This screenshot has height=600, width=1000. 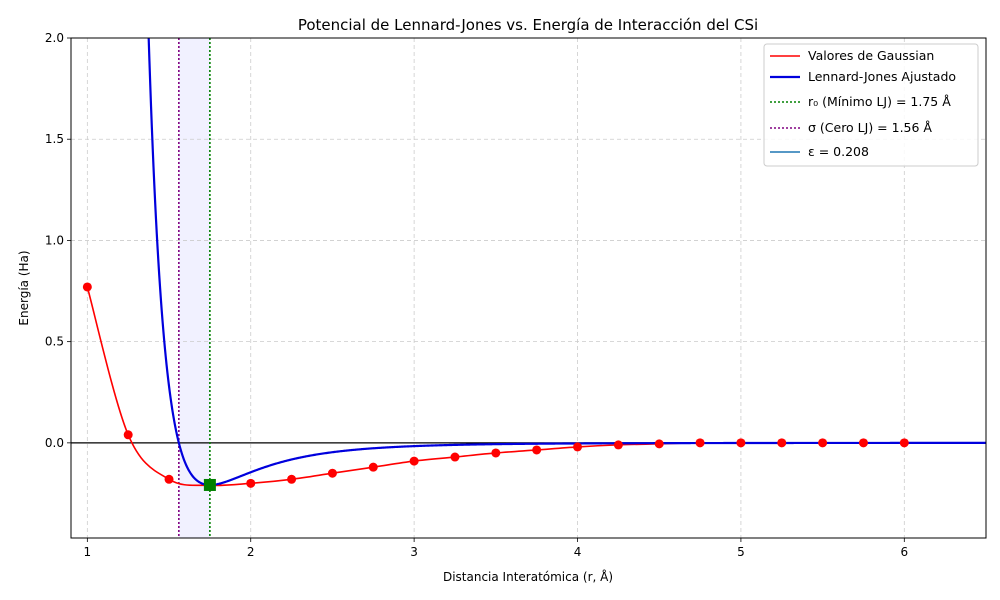 What do you see at coordinates (251, 552) in the screenshot?
I see `x-tick-label: 2` at bounding box center [251, 552].